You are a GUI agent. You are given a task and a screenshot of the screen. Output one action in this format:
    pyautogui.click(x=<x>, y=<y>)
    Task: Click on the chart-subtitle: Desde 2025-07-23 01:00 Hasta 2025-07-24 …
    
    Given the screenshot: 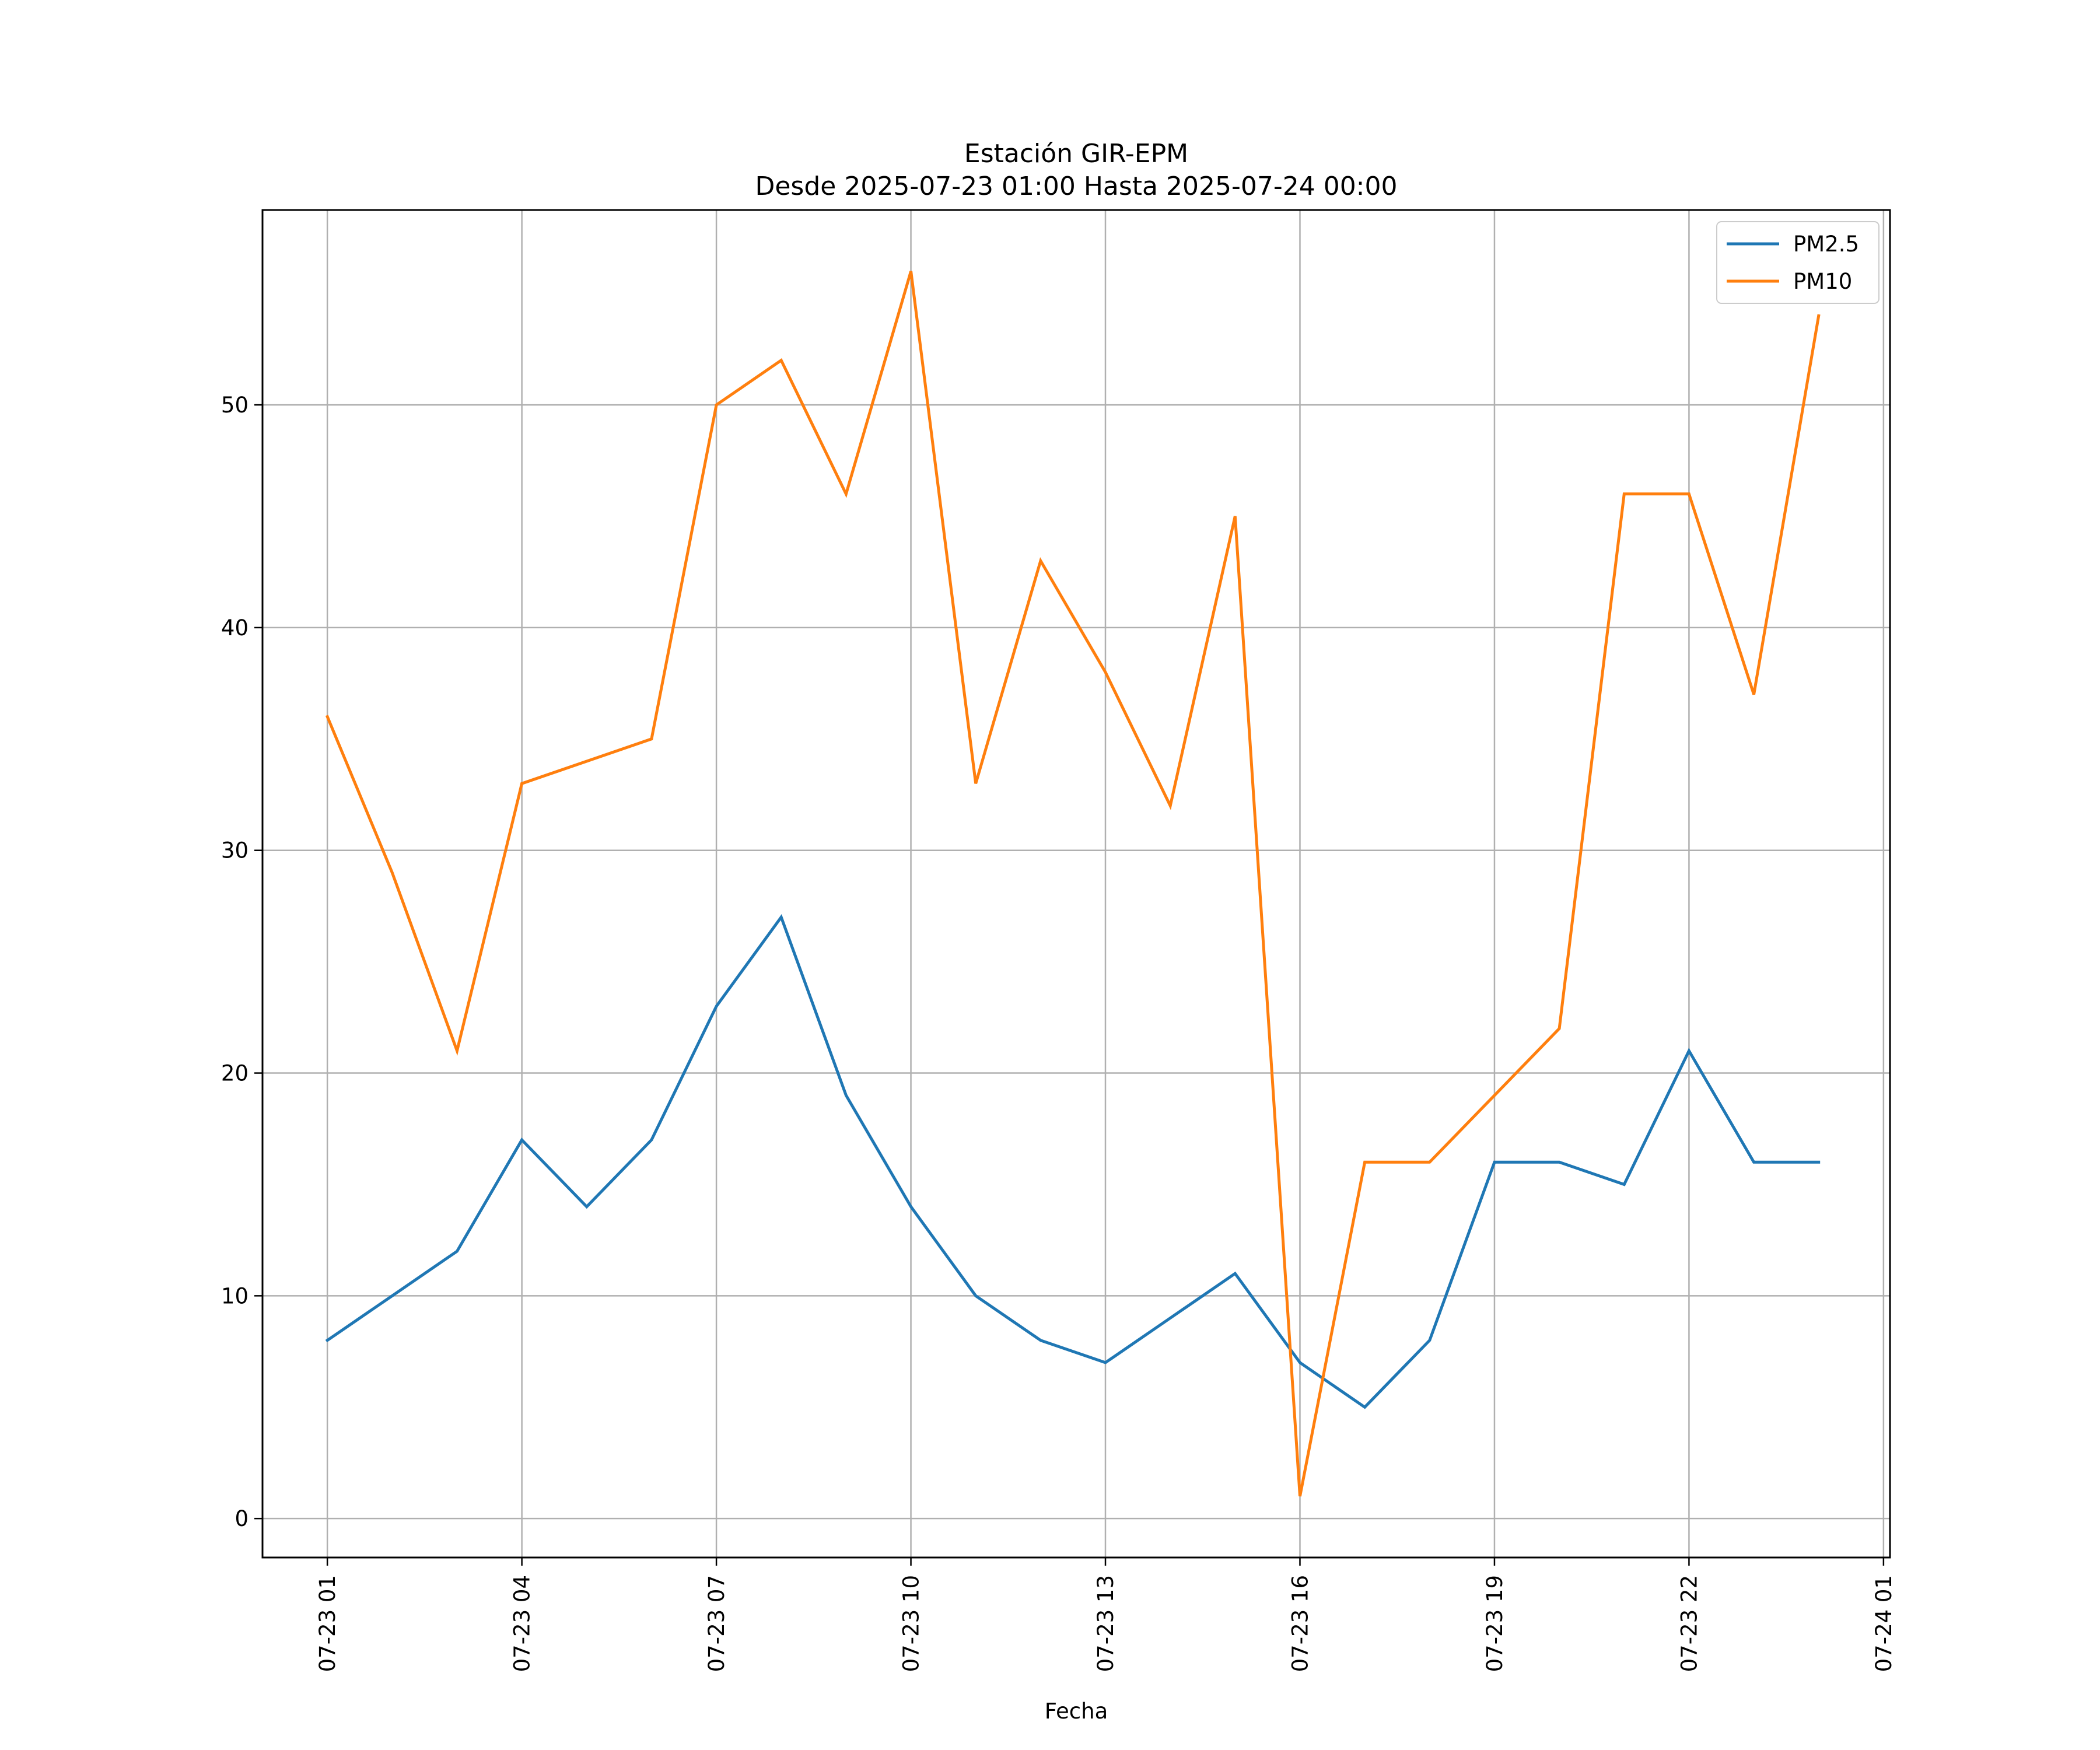 What is the action you would take?
    pyautogui.click(x=1076, y=187)
    